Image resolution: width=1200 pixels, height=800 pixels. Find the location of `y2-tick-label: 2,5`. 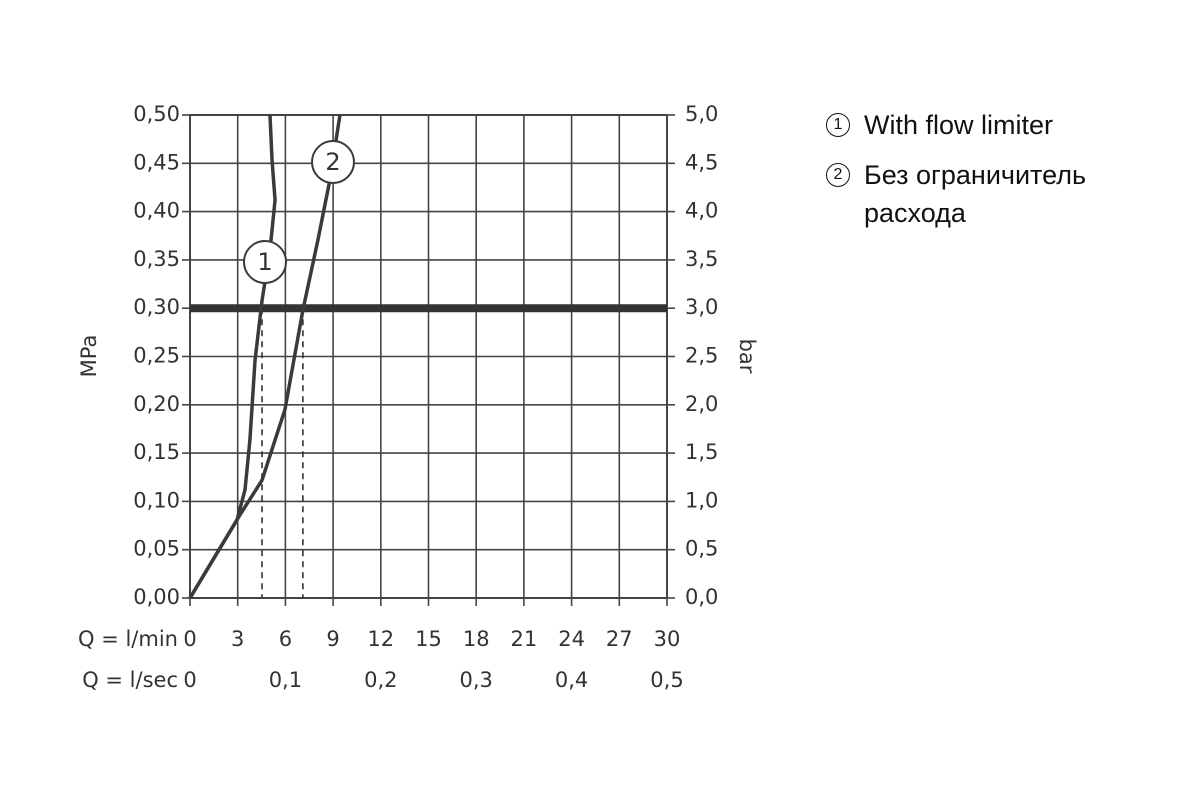

y2-tick-label: 2,5 is located at coordinates (701, 356).